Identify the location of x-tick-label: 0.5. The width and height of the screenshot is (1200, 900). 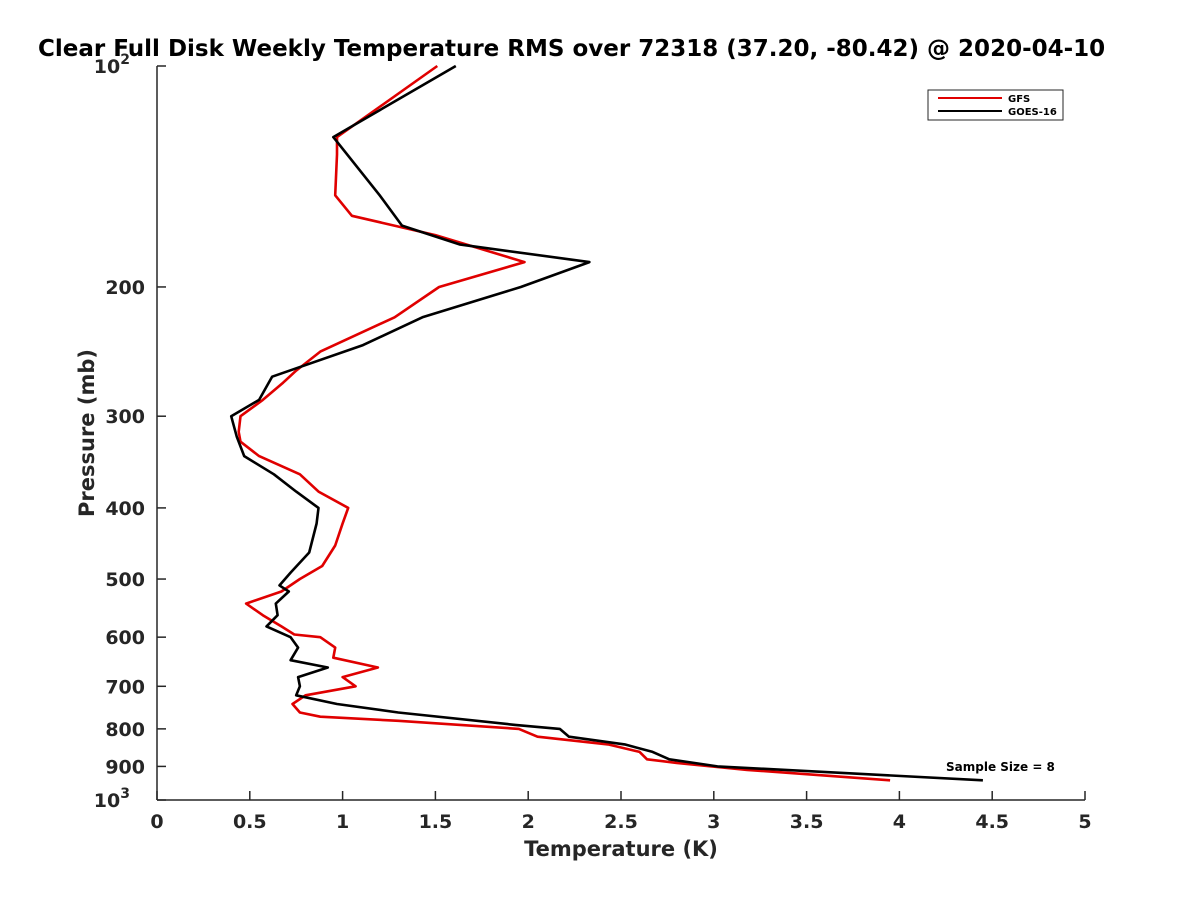
(250, 822).